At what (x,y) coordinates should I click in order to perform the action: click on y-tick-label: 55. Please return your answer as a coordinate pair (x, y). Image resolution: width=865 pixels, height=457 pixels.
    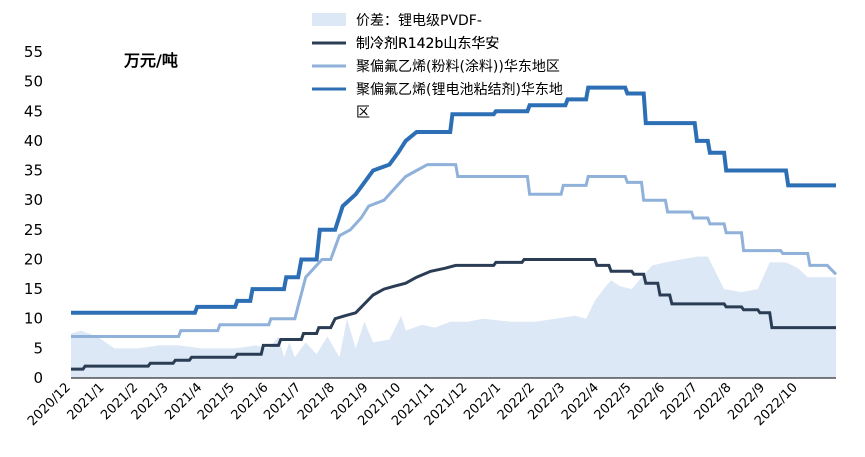
    Looking at the image, I should click on (33, 52).